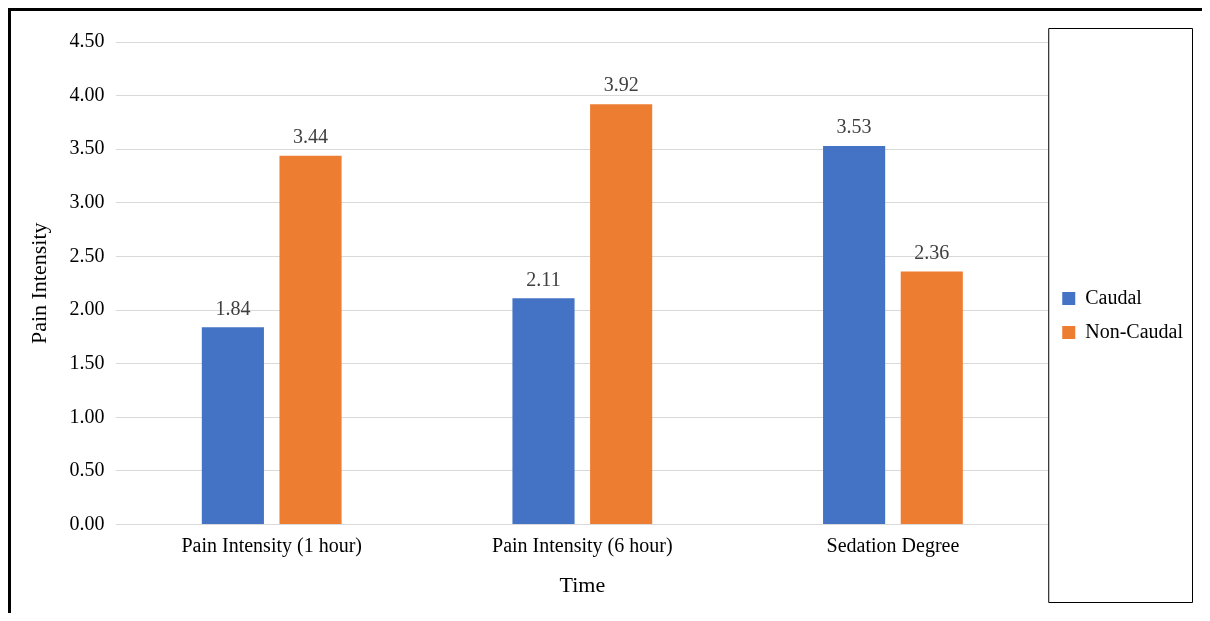 The width and height of the screenshot is (1210, 621). What do you see at coordinates (543, 278) in the screenshot?
I see `text: 2.11` at bounding box center [543, 278].